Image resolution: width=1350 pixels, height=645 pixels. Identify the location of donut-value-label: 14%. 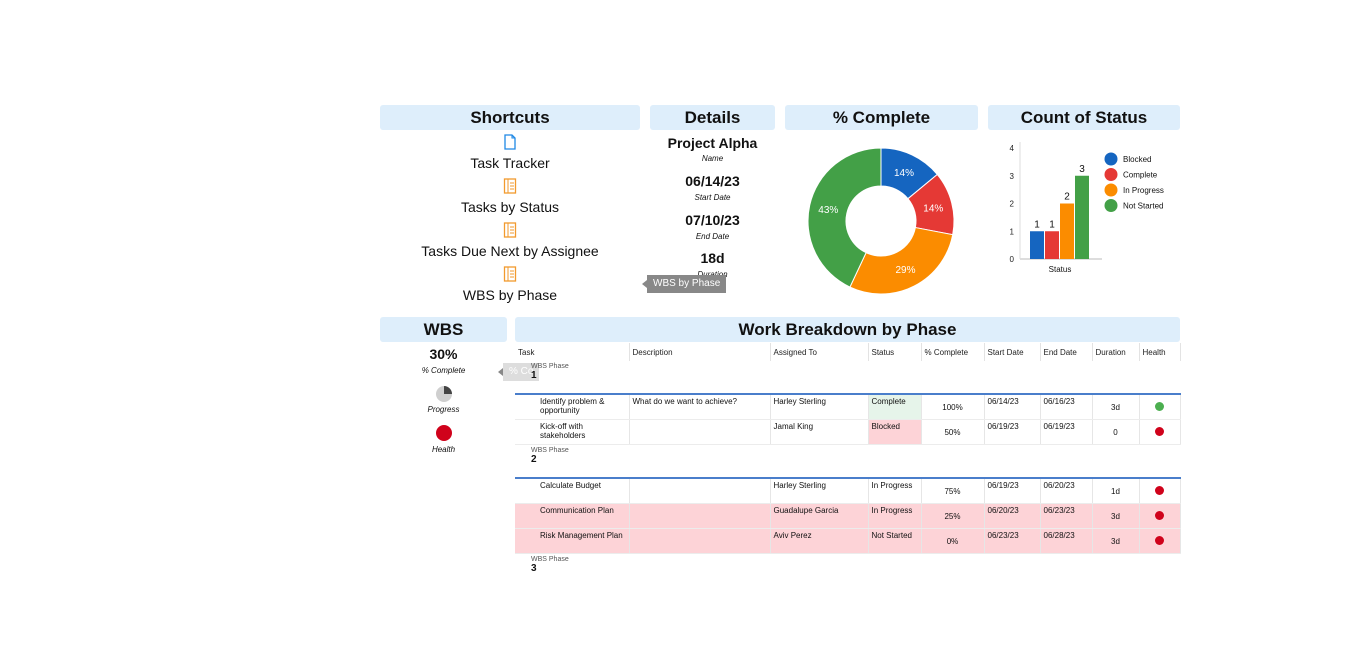
(933, 209).